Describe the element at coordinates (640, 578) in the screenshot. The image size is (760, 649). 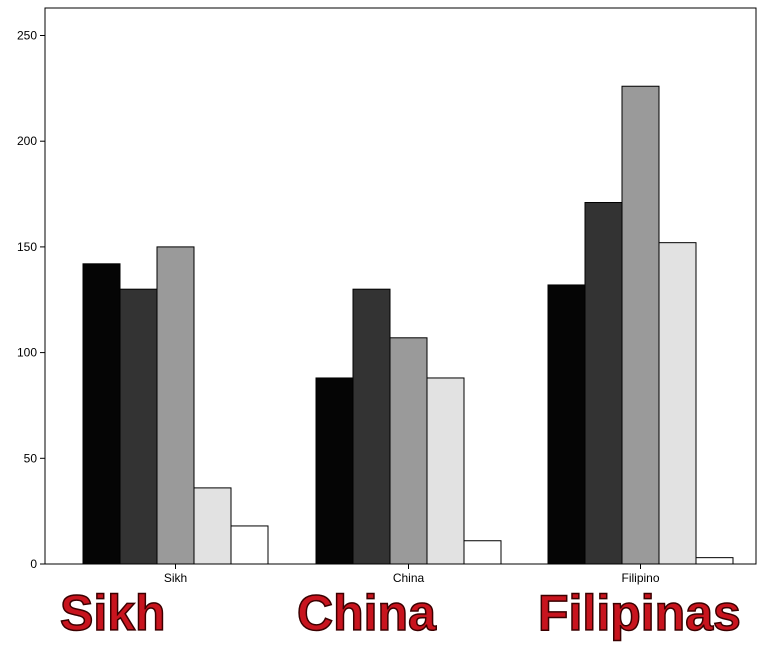
I see `x-tick-label-filipino: Filipino` at that location.